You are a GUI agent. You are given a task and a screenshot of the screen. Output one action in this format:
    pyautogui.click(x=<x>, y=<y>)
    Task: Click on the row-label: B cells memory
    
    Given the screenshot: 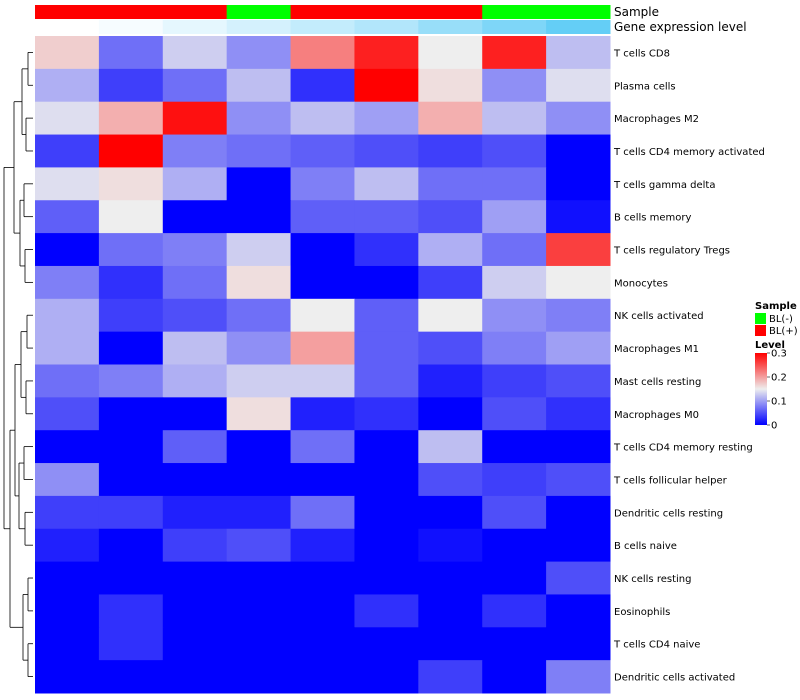 What is the action you would take?
    pyautogui.click(x=652, y=218)
    